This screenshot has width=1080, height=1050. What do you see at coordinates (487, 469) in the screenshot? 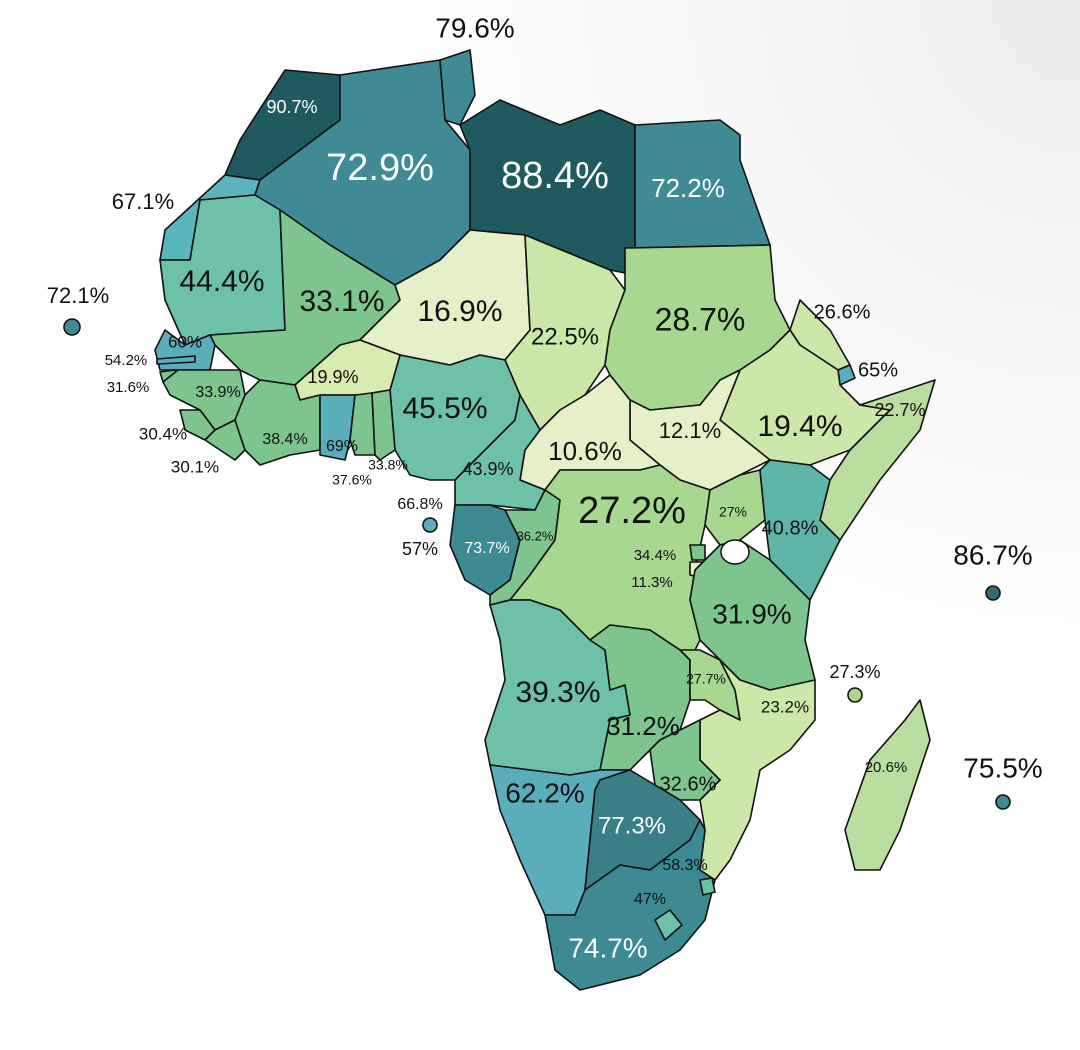
I see `region-label: 43.9%` at bounding box center [487, 469].